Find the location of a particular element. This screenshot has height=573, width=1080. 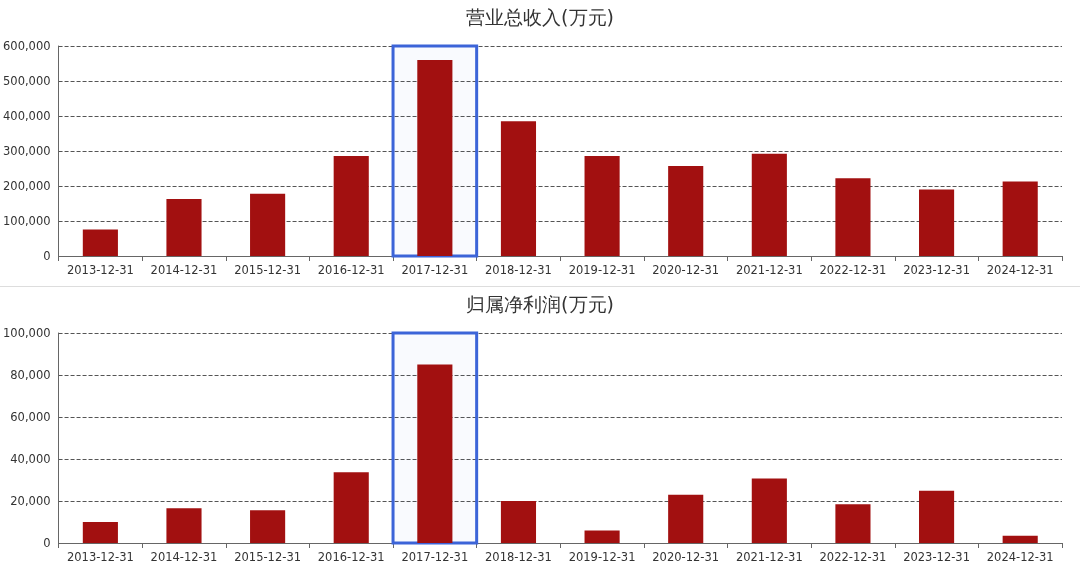

y-tick-label: 40,000 is located at coordinates (30, 459).